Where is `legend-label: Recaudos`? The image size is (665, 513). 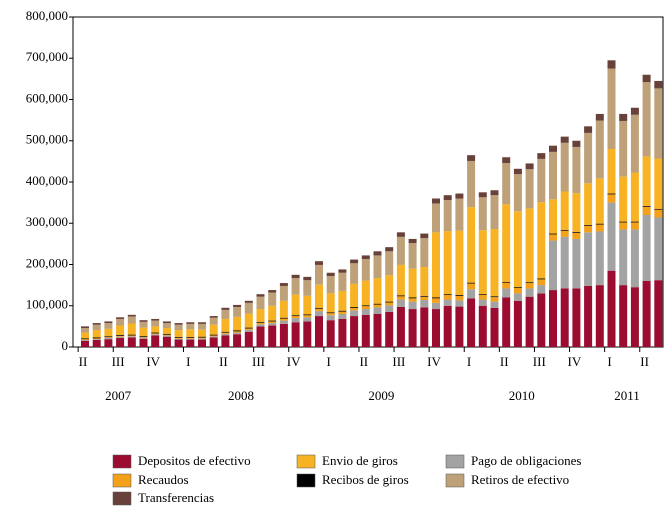
legend-label: Recaudos is located at coordinates (163, 479).